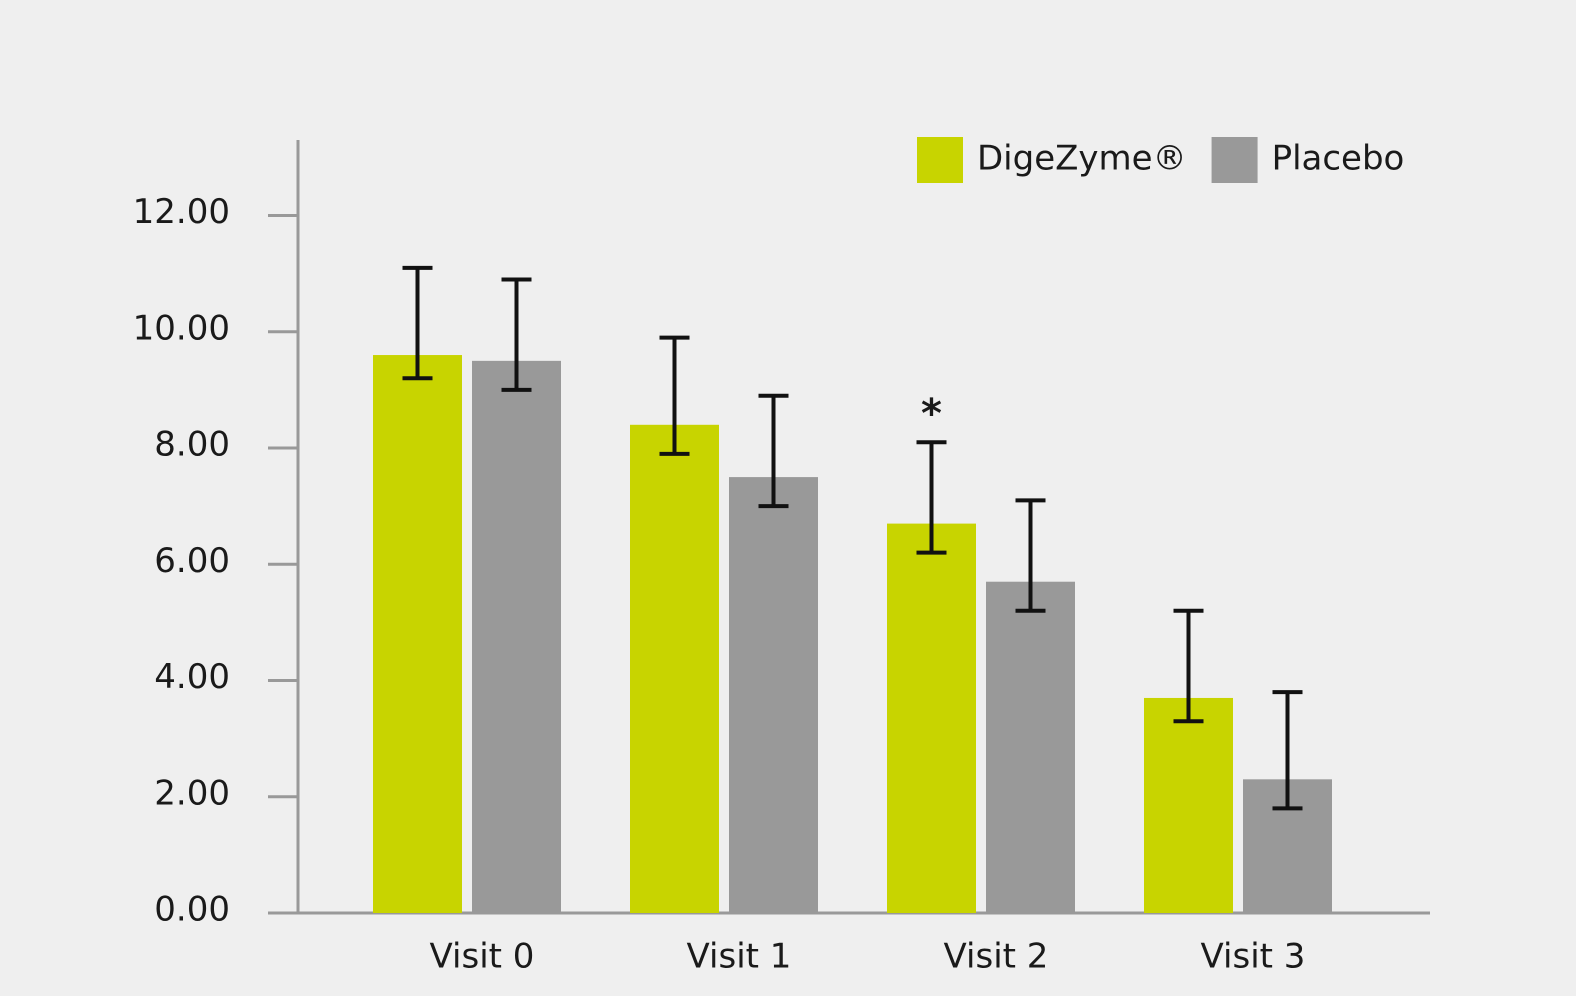  Describe the element at coordinates (1082, 159) in the screenshot. I see `legend-label: DigeZyme®` at that location.